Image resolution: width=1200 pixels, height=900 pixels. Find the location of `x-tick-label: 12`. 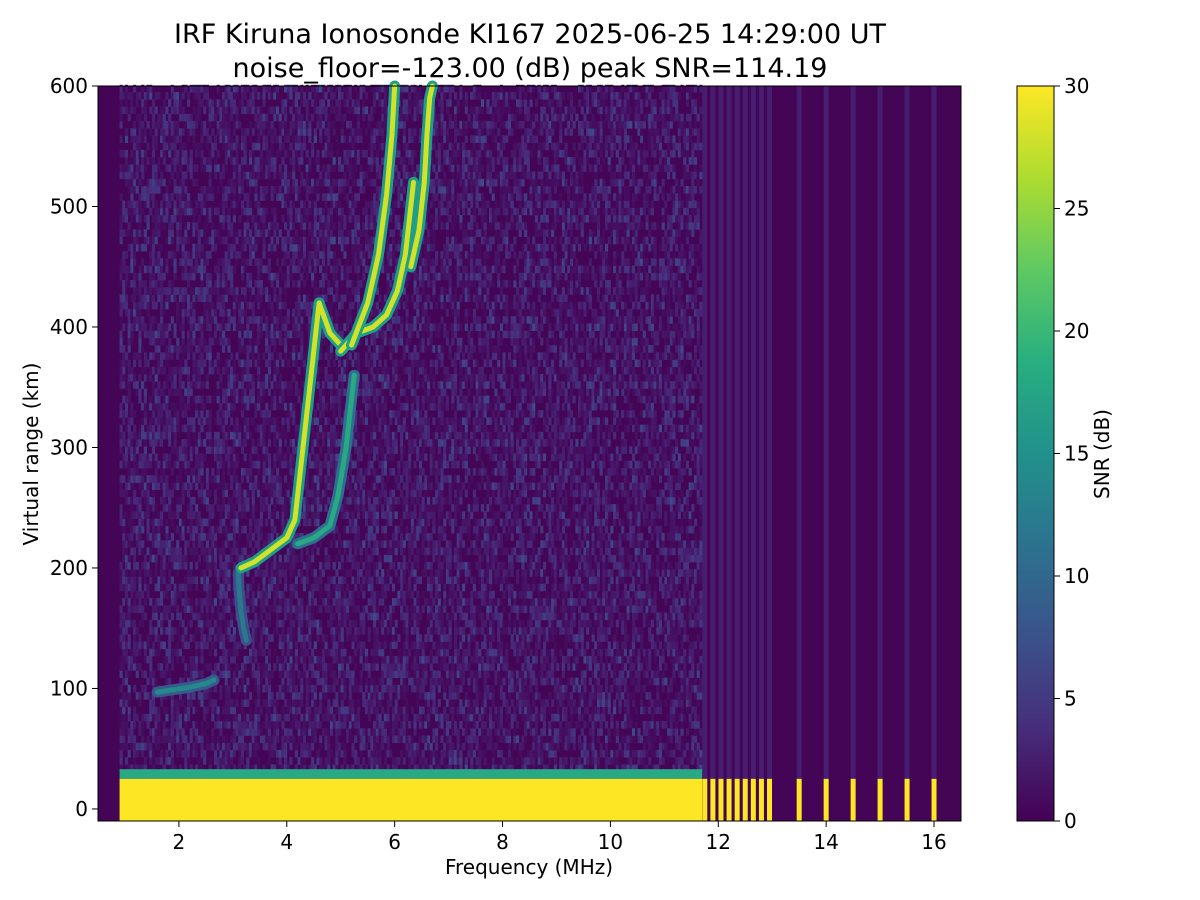

x-tick-label: 12 is located at coordinates (718, 842).